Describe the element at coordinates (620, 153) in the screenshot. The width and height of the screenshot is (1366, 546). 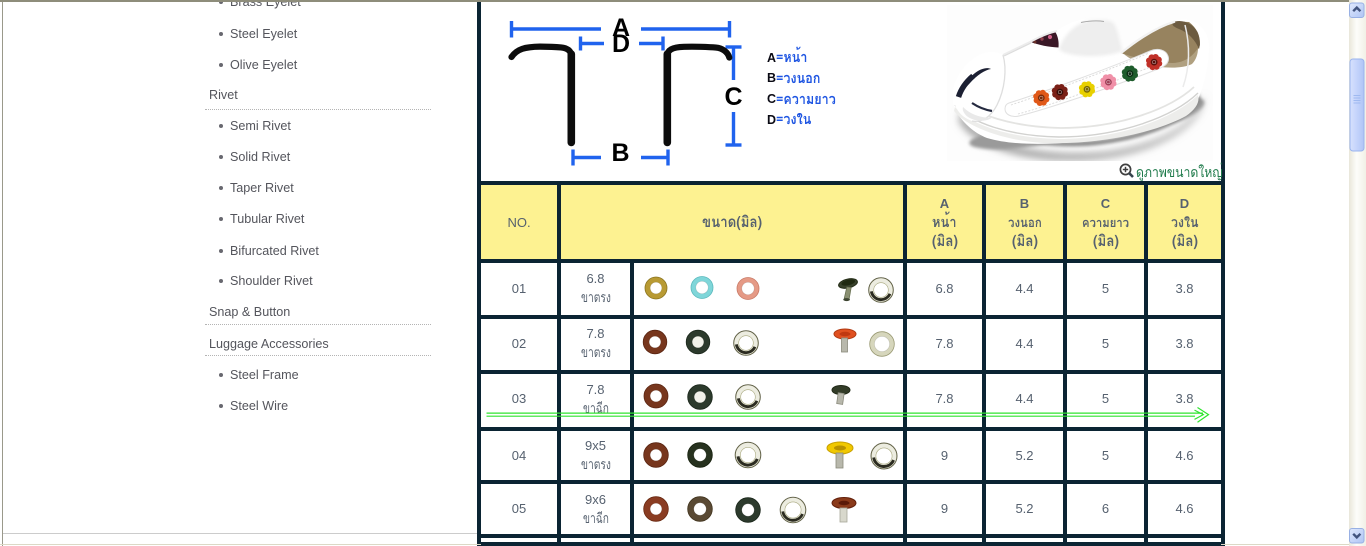
I see `svg-text: B` at that location.